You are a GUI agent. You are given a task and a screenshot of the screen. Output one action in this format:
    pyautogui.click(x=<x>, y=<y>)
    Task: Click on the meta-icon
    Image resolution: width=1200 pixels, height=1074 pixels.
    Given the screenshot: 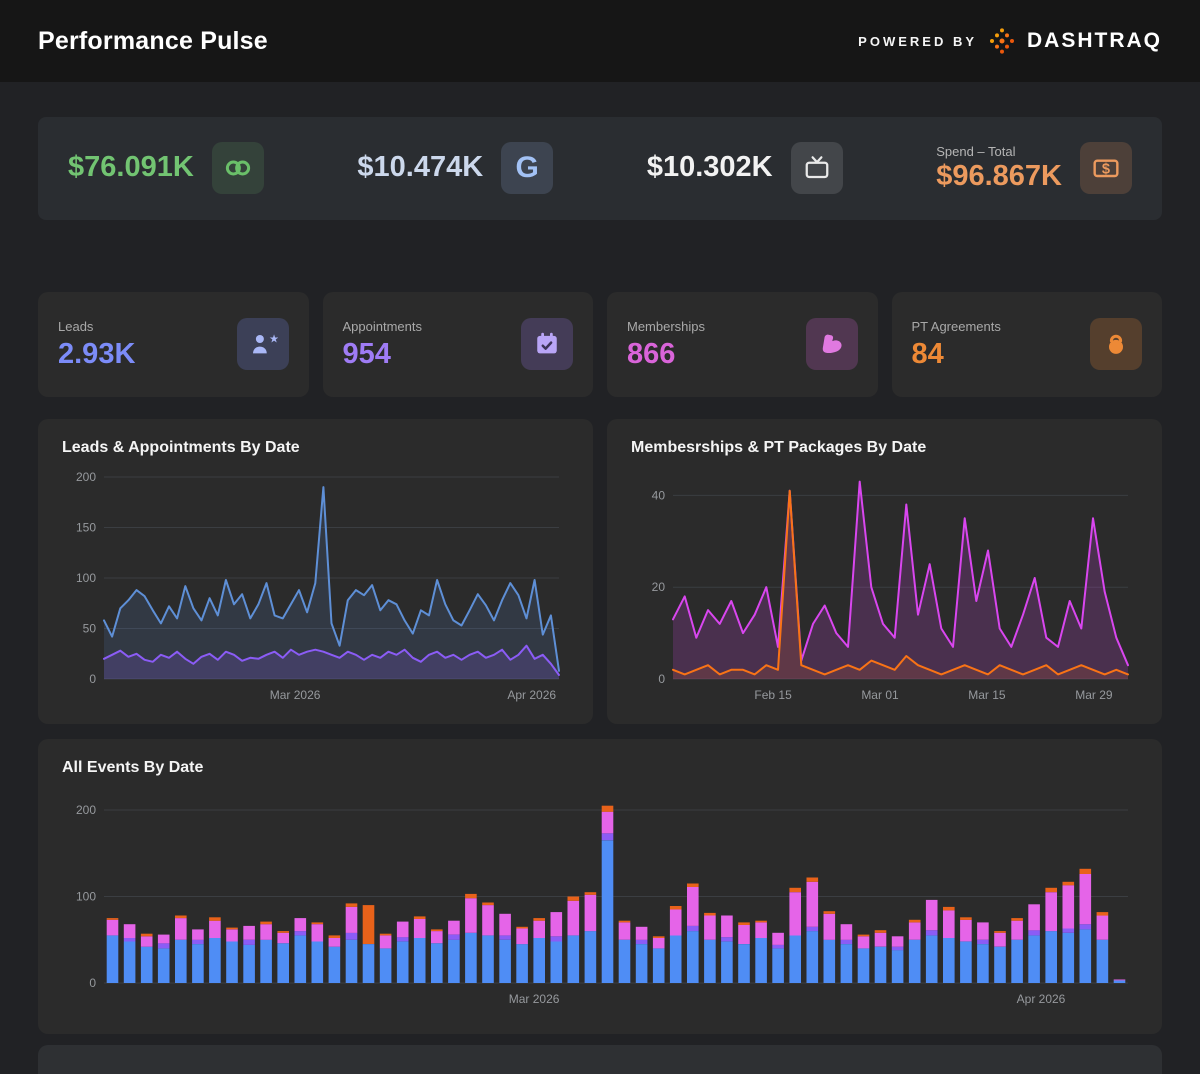 What is the action you would take?
    pyautogui.click(x=237, y=168)
    